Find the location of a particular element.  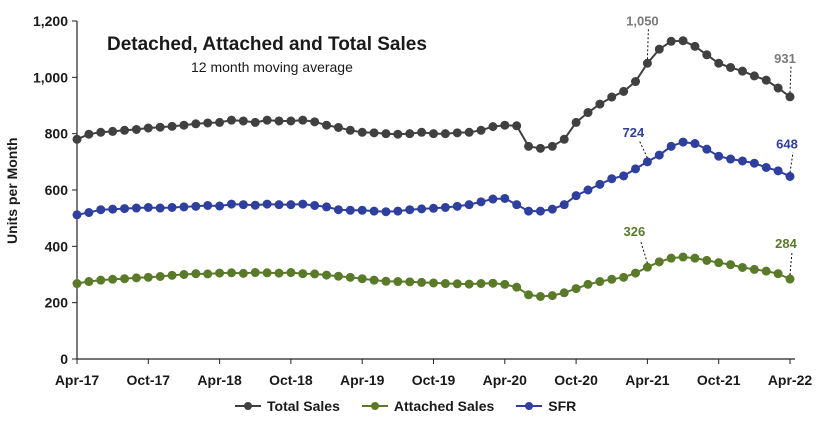

legend-swatch-attached is located at coordinates (374, 406).